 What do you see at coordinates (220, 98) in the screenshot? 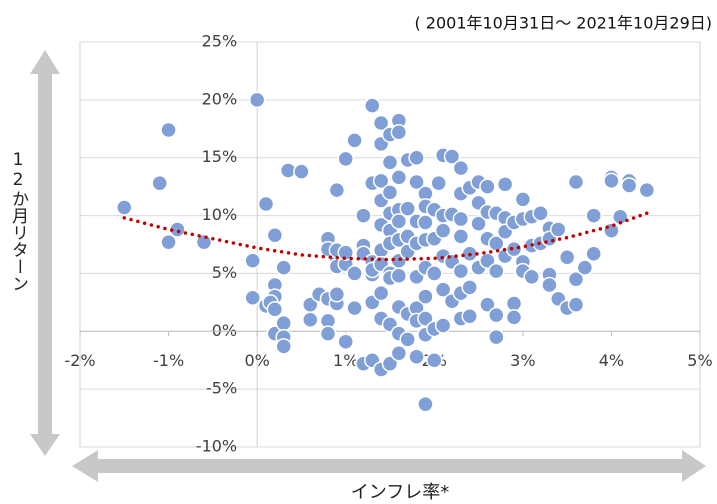
I see `y-tick-label: 20%` at bounding box center [220, 98].